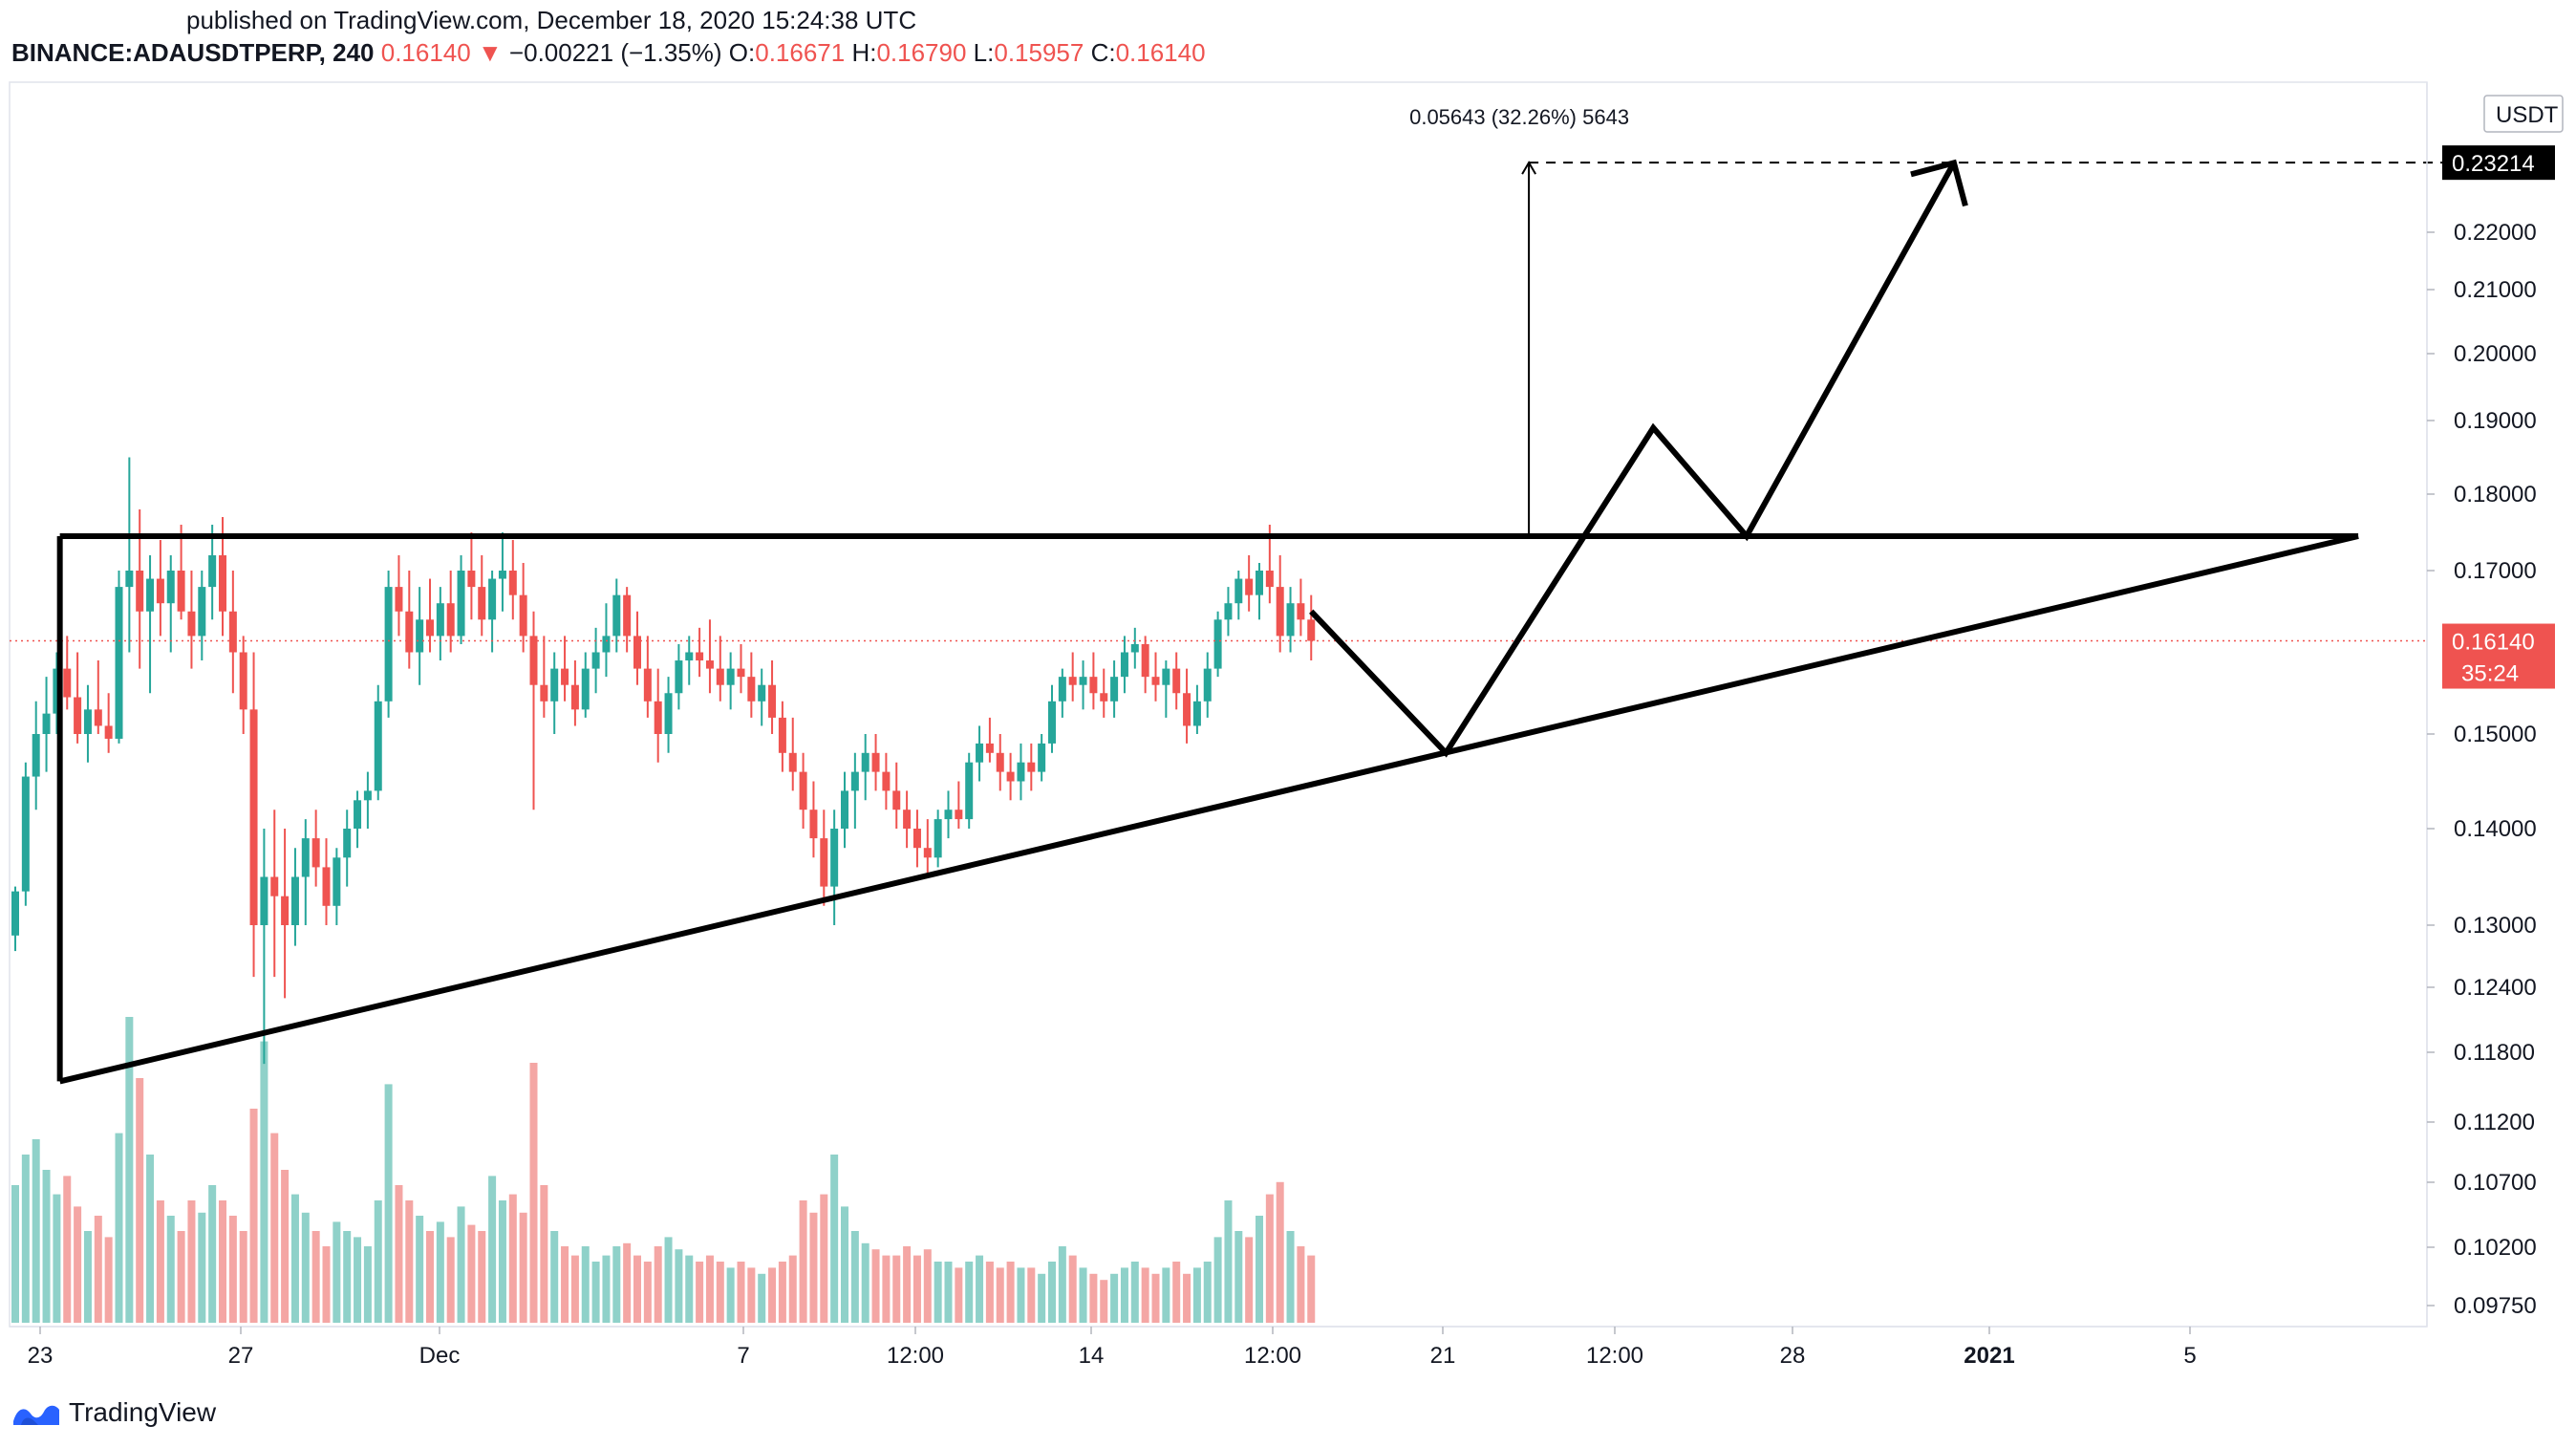  I want to click on volume-layer, so click(663, 1170).